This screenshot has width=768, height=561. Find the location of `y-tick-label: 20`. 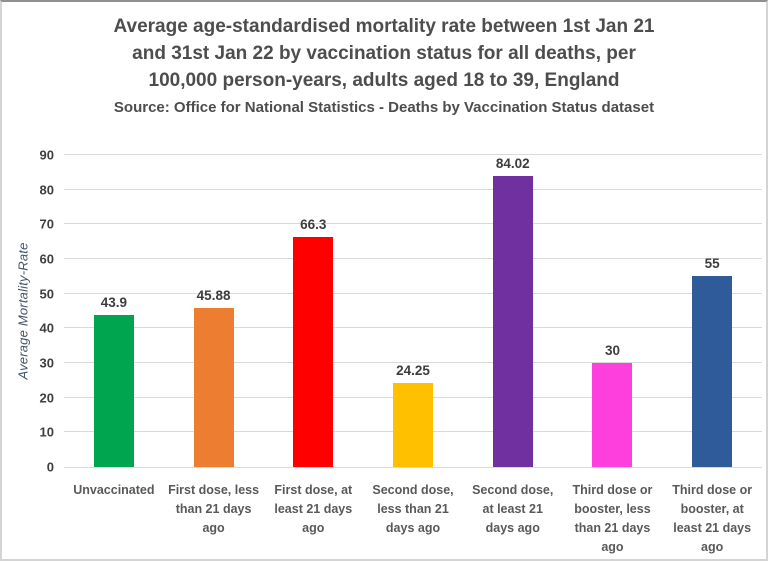

y-tick-label: 20 is located at coordinates (46, 398).